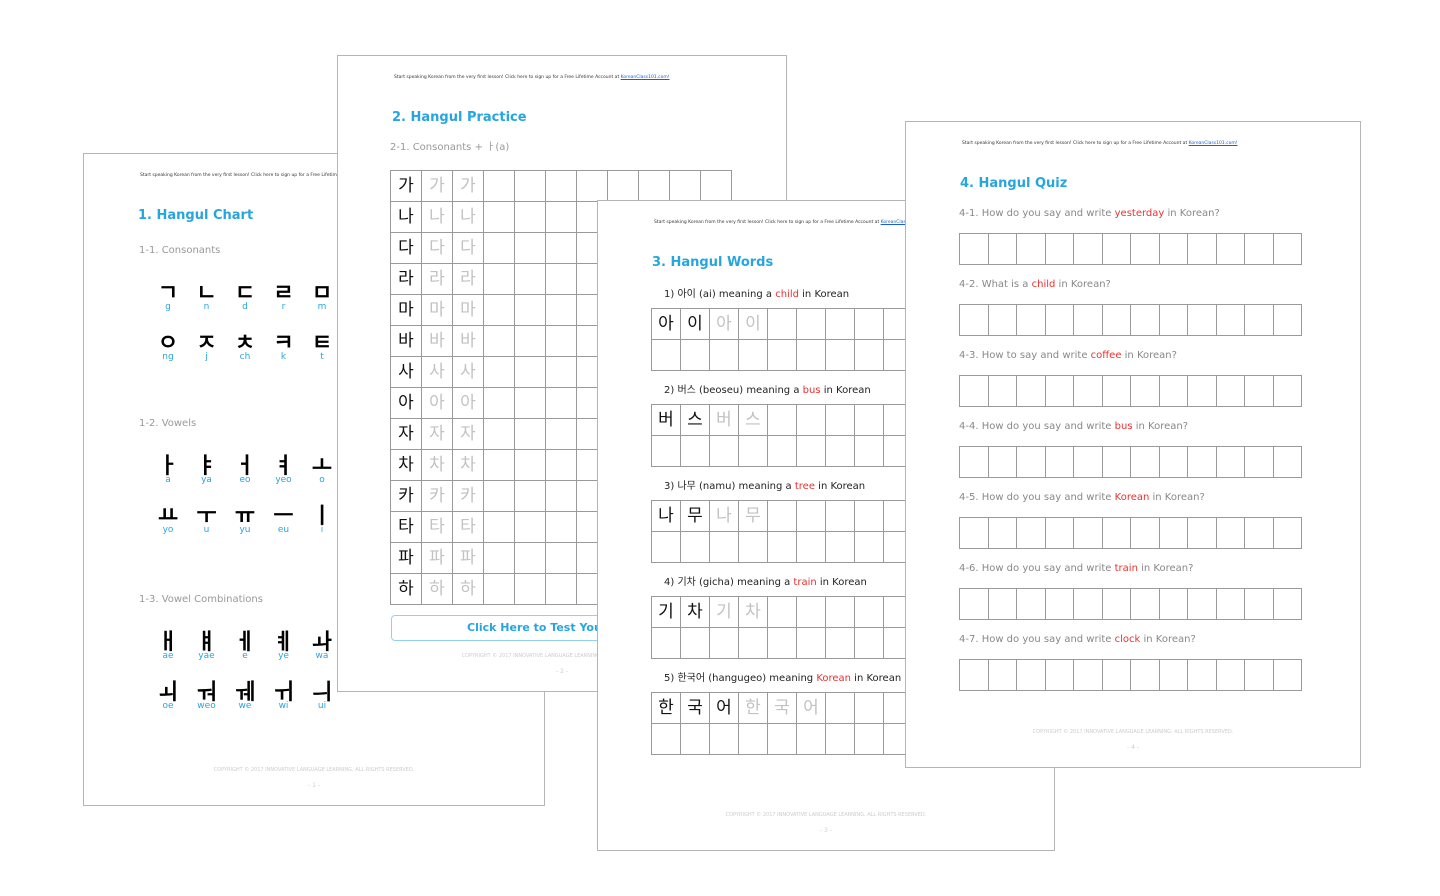 Image resolution: width=1440 pixels, height=896 pixels. What do you see at coordinates (695, 324) in the screenshot?
I see `writing-box: 이` at bounding box center [695, 324].